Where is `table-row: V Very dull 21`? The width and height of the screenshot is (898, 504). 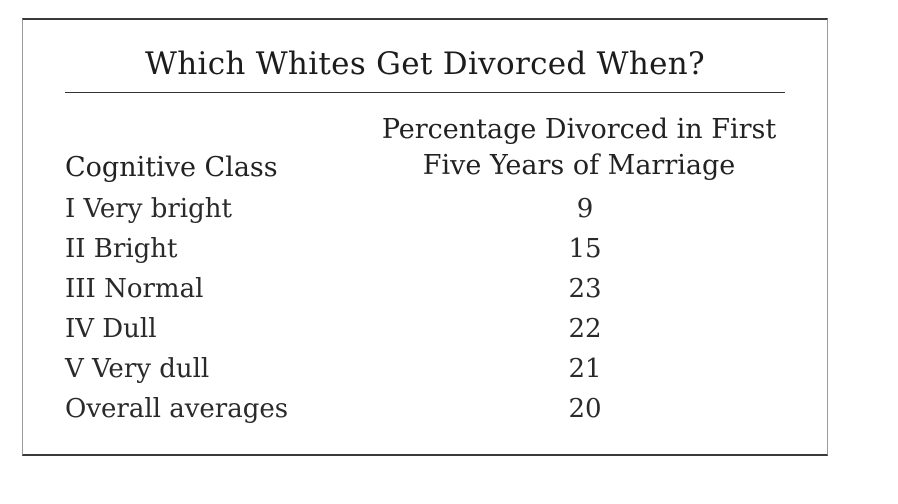 table-row: V Very dull 21 is located at coordinates (435, 370).